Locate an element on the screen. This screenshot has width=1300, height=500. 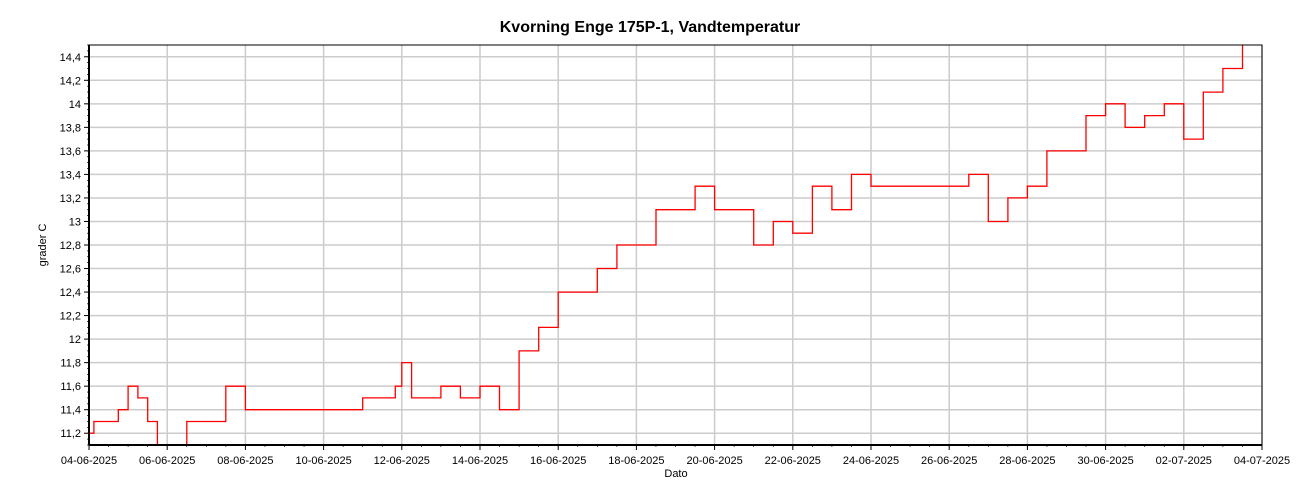
y-axis-title: grader C is located at coordinates (43, 245).